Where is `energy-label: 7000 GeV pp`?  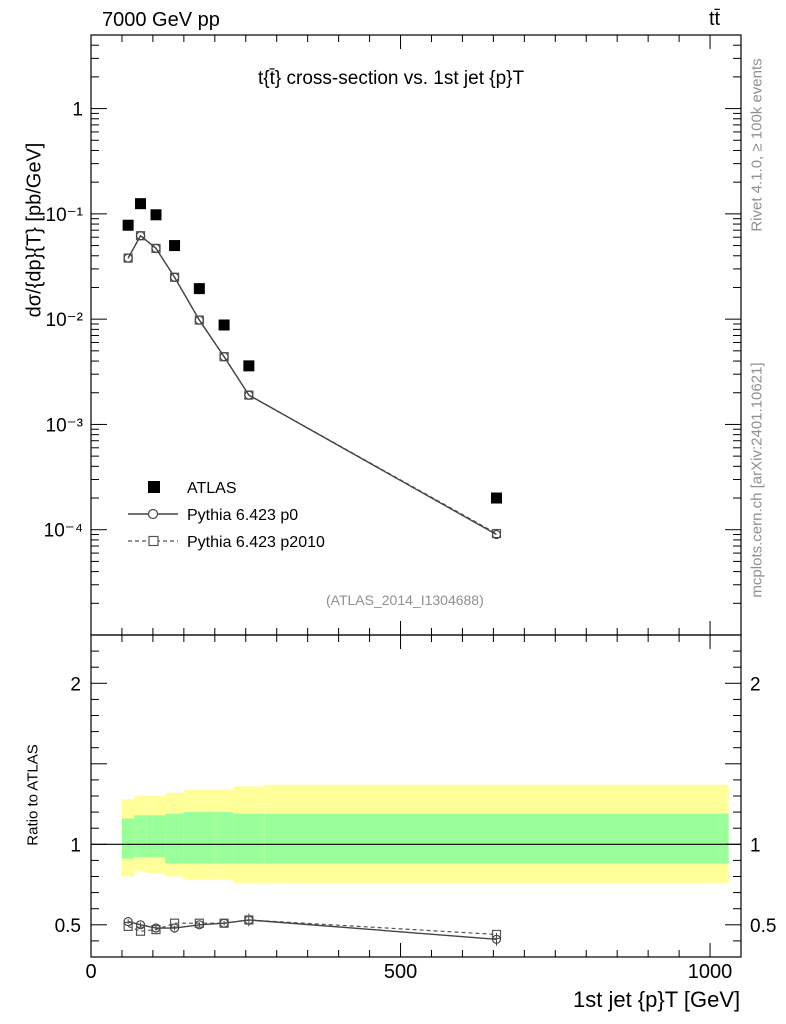
energy-label: 7000 GeV pp is located at coordinates (161, 20).